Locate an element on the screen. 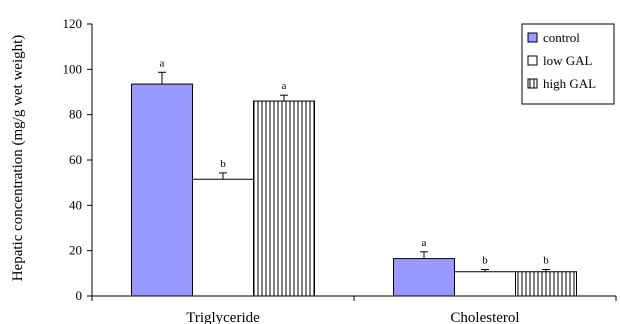 This screenshot has width=620, height=324. y-tick-label: 0 is located at coordinates (79, 295).